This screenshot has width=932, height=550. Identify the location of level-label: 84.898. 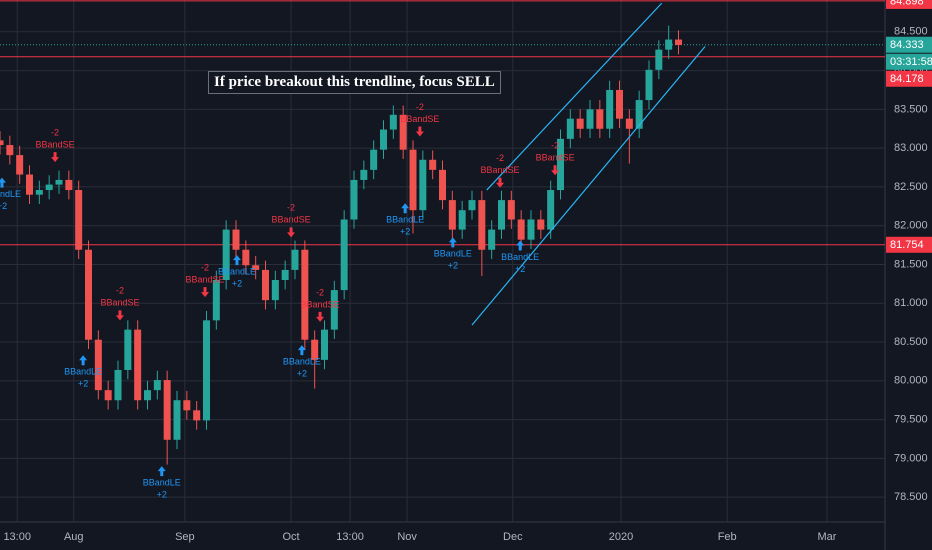
(907, 3).